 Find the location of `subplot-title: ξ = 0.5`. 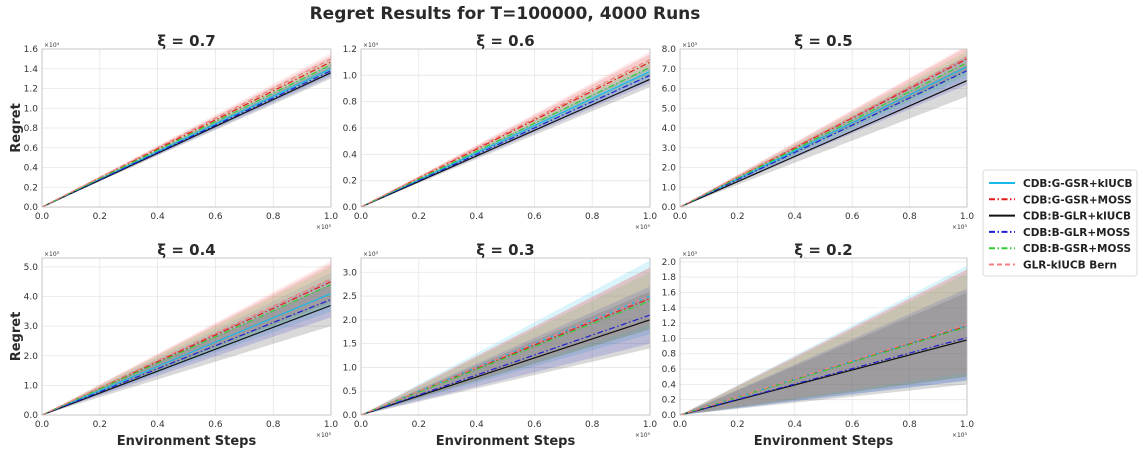

subplot-title: ξ = 0.5 is located at coordinates (823, 41).